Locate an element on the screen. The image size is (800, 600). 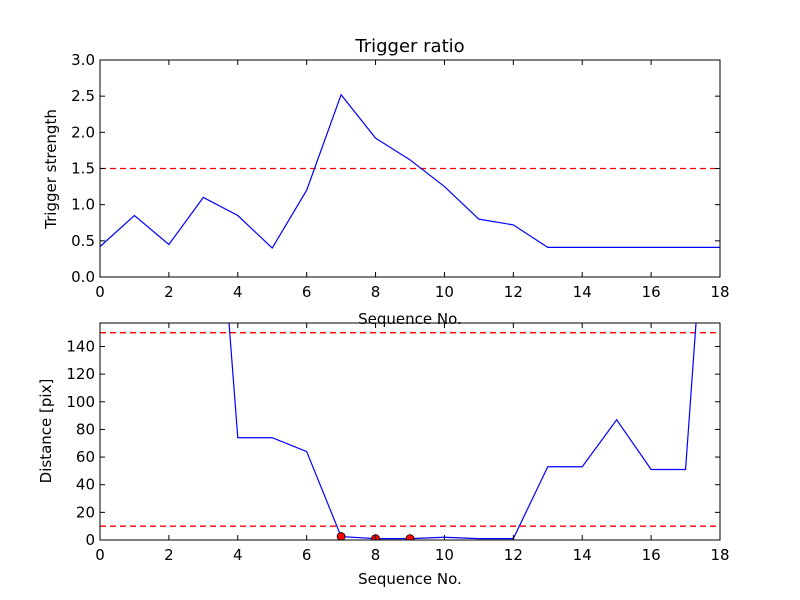
y-tick-label: 0.0 is located at coordinates (83, 277).